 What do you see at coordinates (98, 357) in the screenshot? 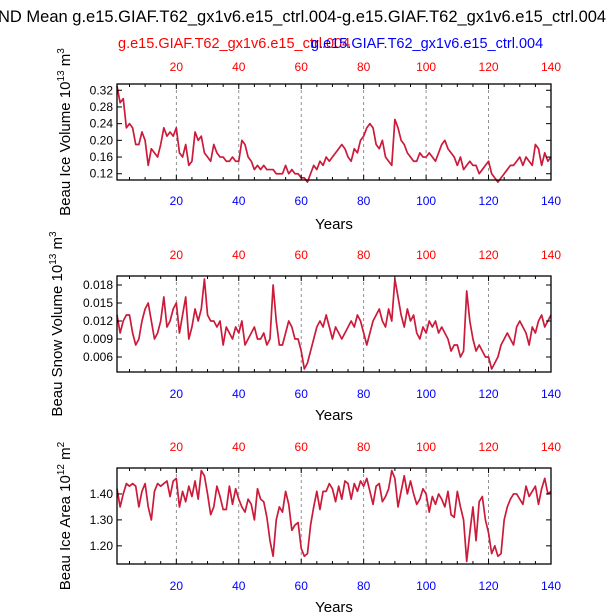
I see `y-tick-label: 0.006` at bounding box center [98, 357].